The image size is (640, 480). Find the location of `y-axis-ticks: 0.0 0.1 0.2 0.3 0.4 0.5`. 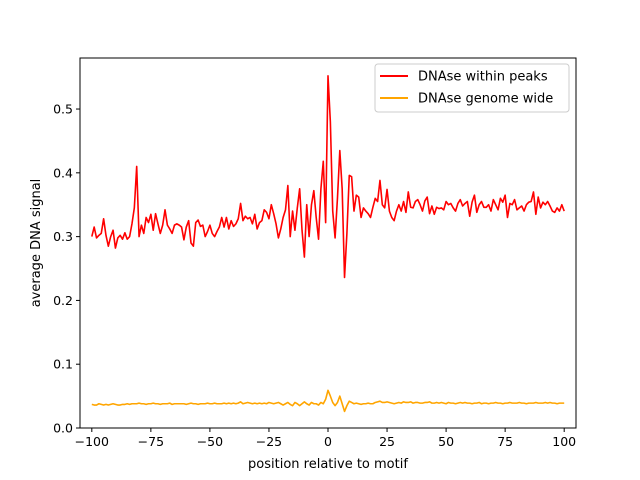

y-axis-ticks: 0.0 0.1 0.2 0.3 0.4 0.5 is located at coordinates (66, 269).